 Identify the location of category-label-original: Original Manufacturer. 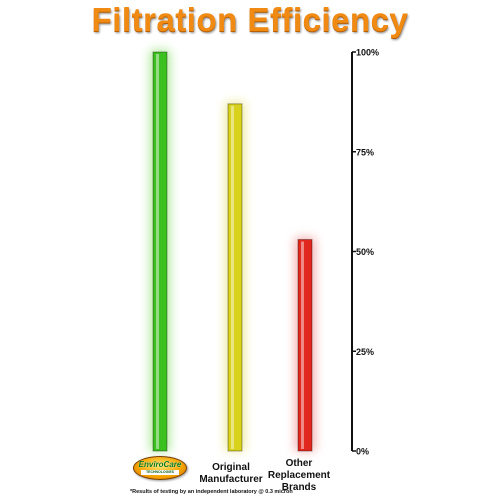
(231, 474).